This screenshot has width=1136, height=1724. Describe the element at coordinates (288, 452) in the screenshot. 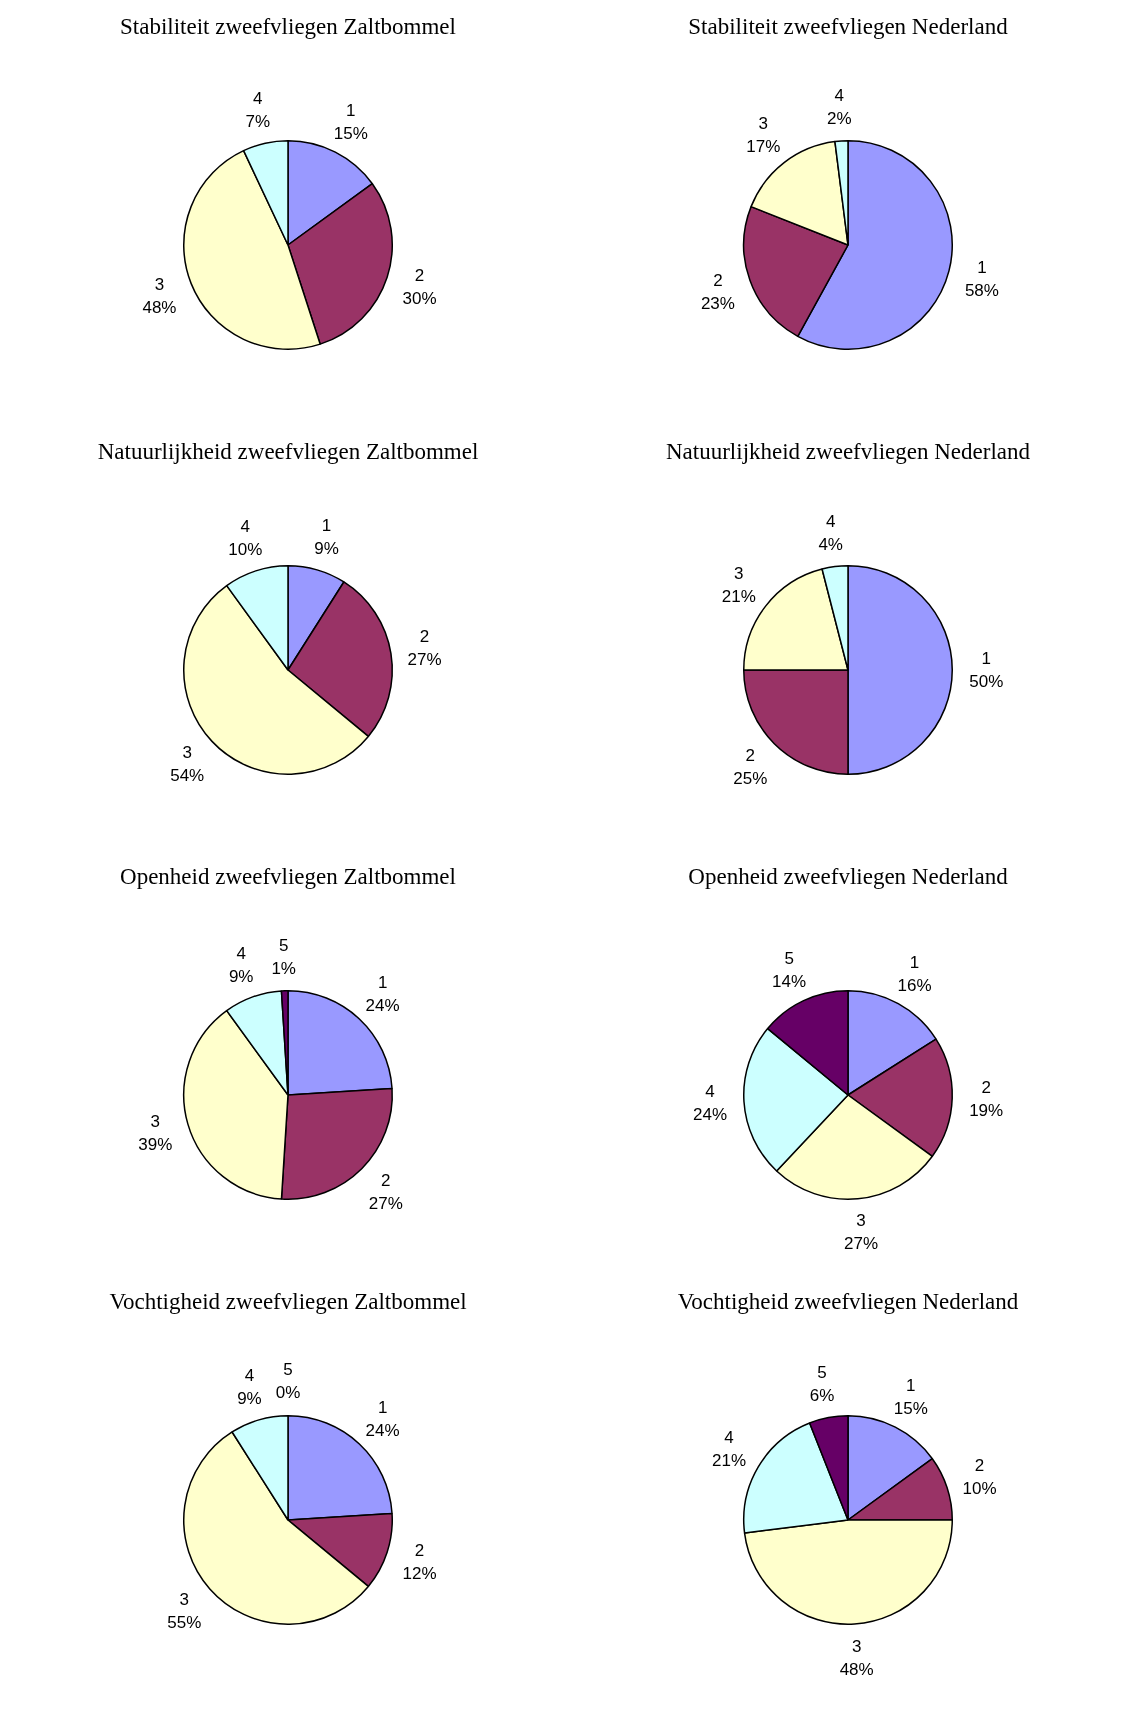

I see `chart-title: Natuurlijkheid zweefvliegen Zaltbommel` at that location.